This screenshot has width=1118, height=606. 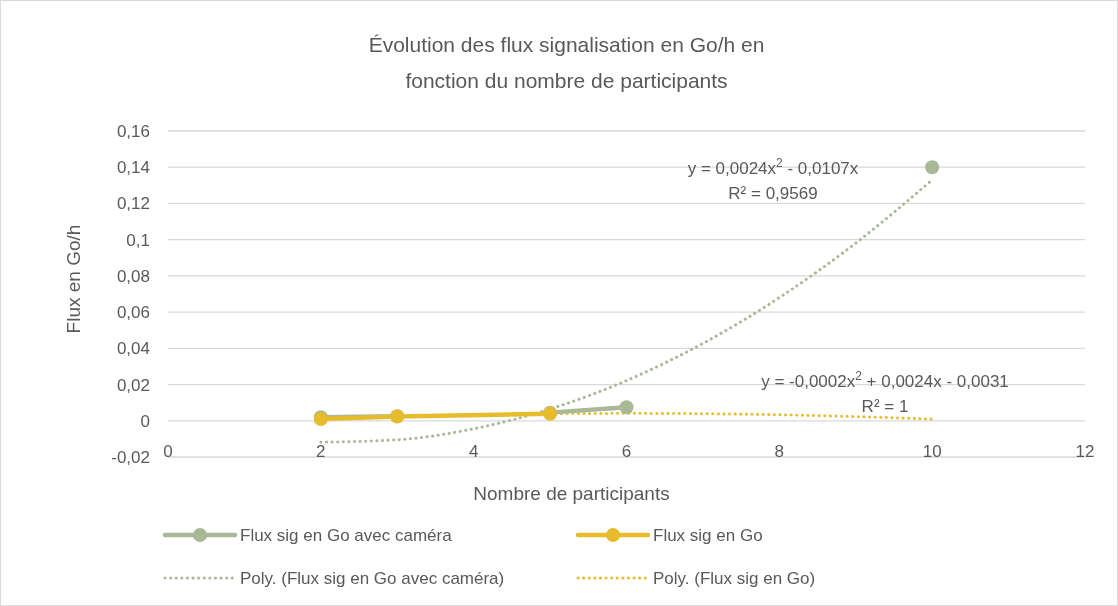 What do you see at coordinates (168, 451) in the screenshot?
I see `x-tick-label: 0` at bounding box center [168, 451].